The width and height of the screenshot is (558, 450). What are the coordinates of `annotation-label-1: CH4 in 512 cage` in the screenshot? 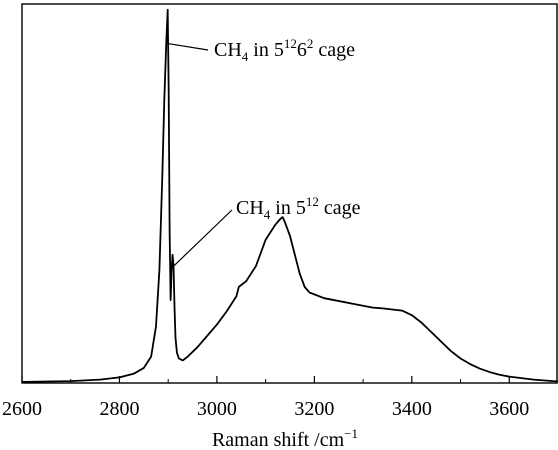 It's located at (298, 208).